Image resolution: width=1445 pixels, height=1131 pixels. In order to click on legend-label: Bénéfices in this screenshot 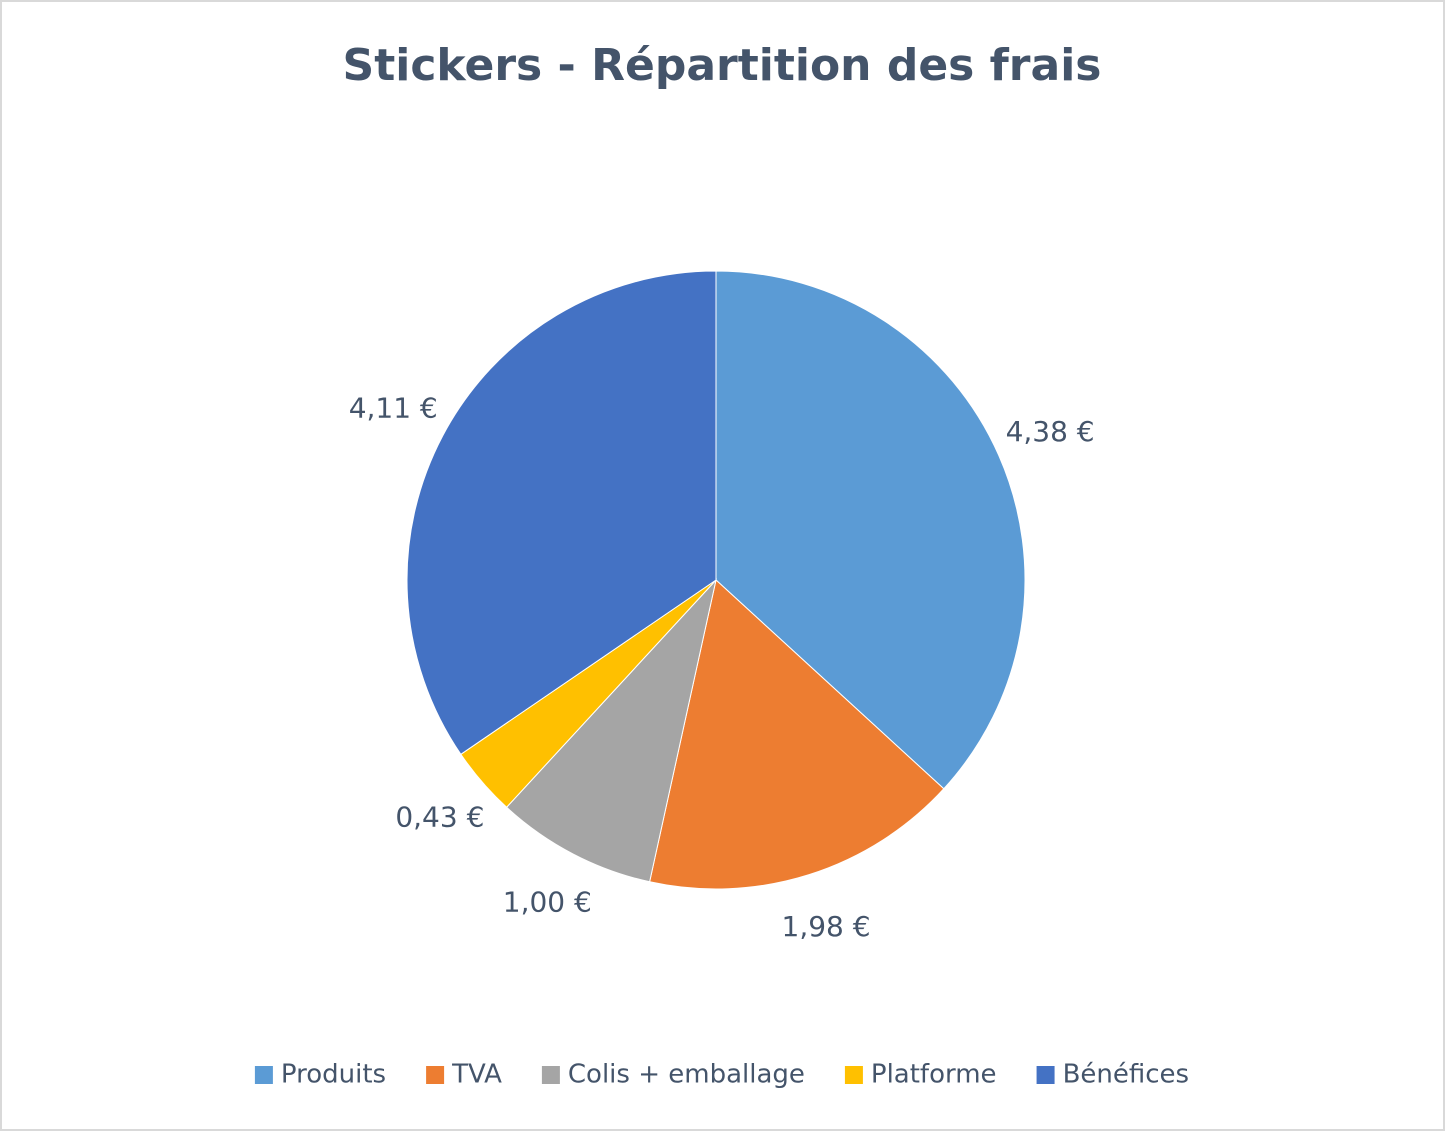, I will do `click(1126, 1075)`.